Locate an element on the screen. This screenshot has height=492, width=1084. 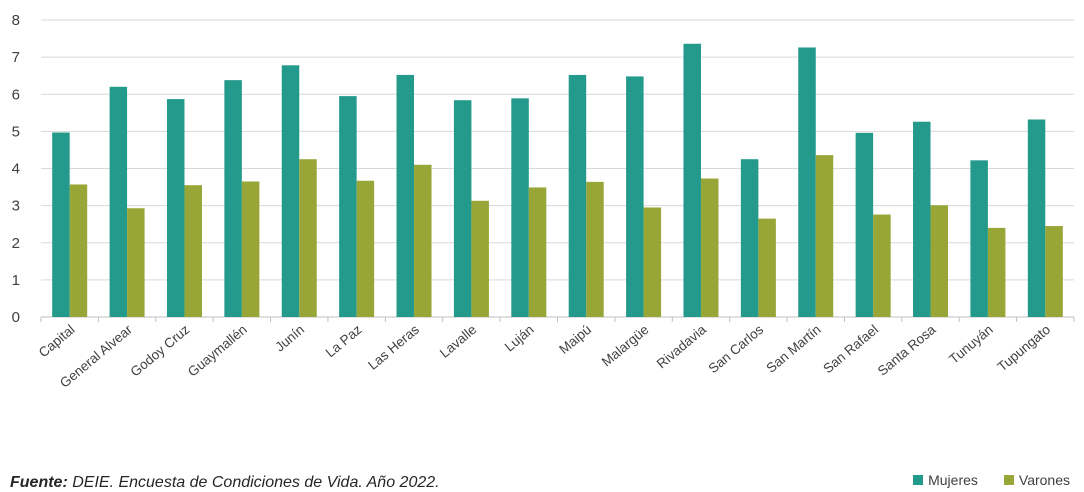
x-tick-label: Junín is located at coordinates (289, 338).